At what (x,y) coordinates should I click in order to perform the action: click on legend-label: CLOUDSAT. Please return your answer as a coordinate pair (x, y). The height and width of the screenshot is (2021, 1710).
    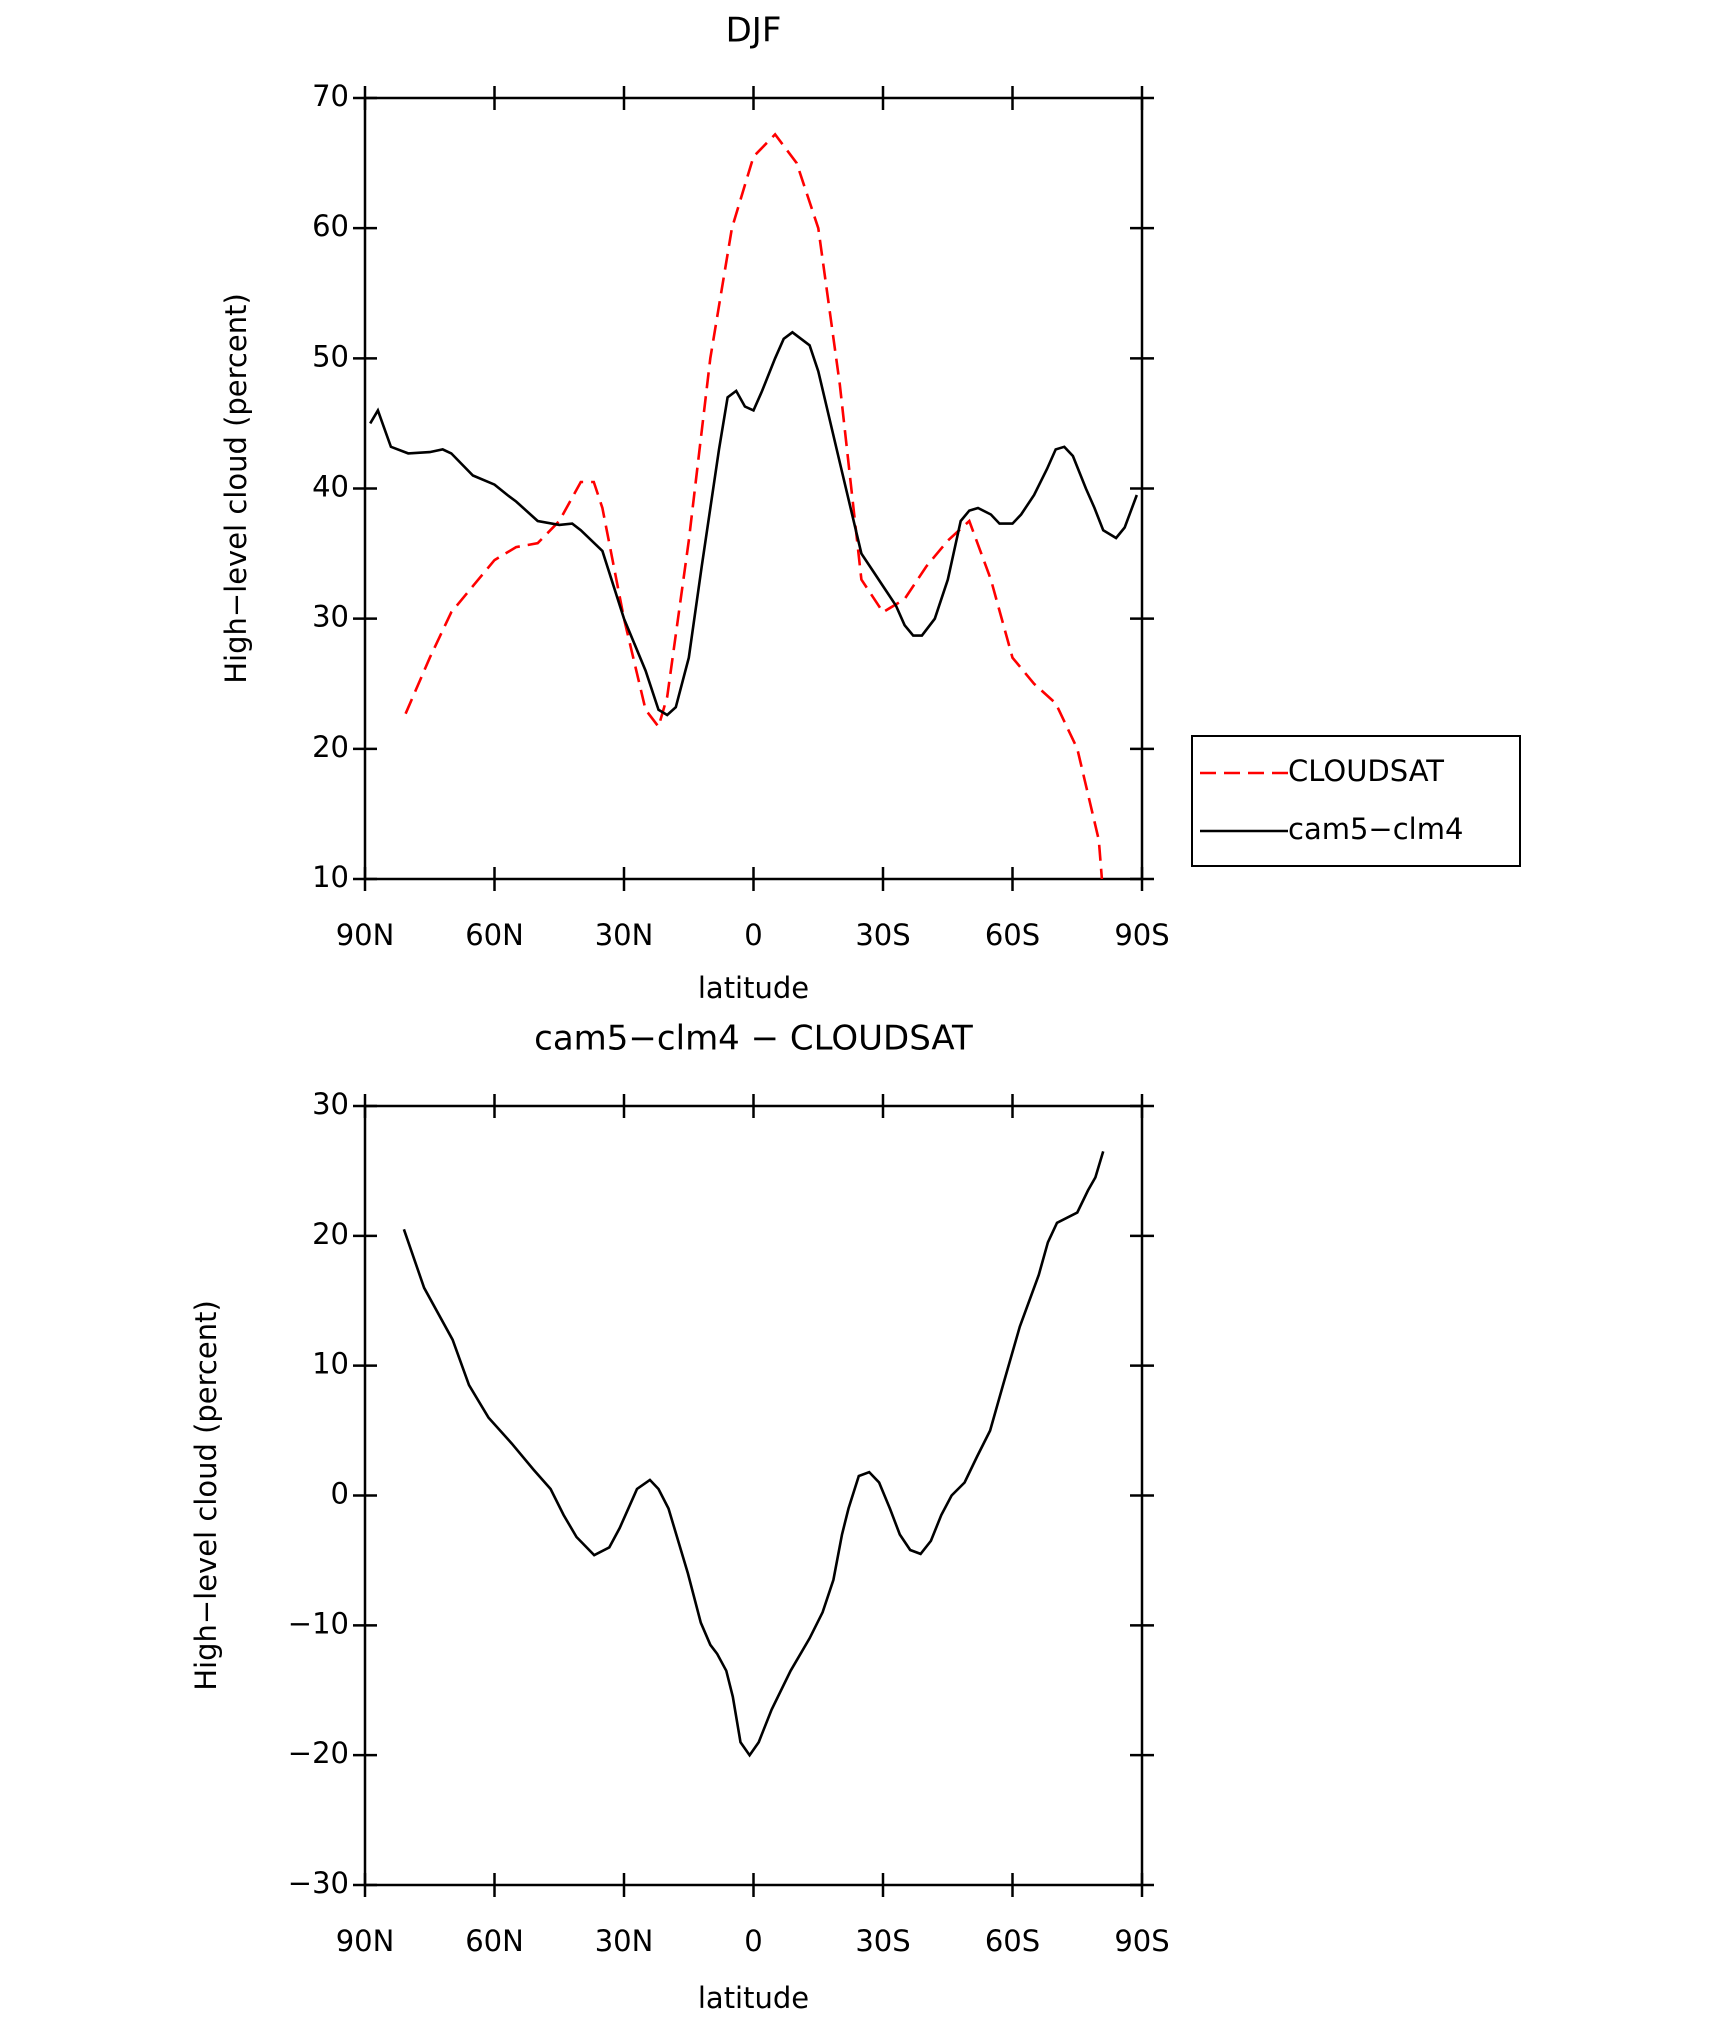
    Looking at the image, I should click on (1366, 771).